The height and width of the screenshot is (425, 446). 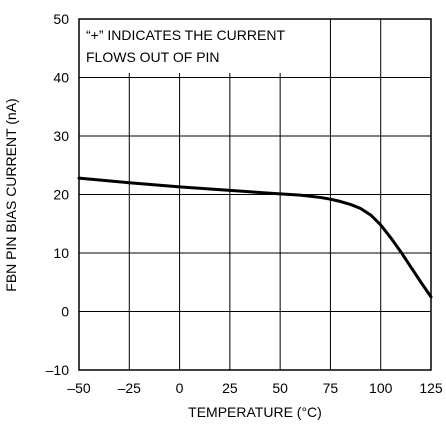 I want to click on annotation-line-2: FLOWS OUT OF PIN, so click(x=153, y=57).